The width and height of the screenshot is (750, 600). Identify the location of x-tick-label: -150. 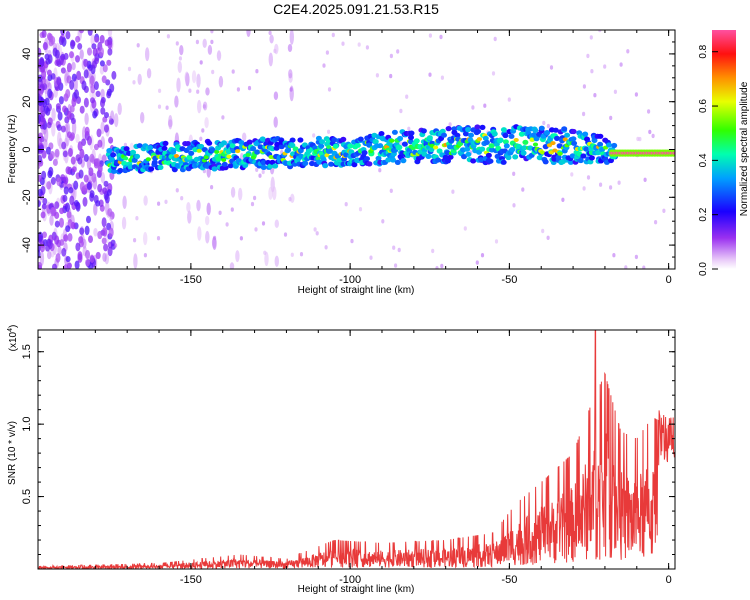
(191, 280).